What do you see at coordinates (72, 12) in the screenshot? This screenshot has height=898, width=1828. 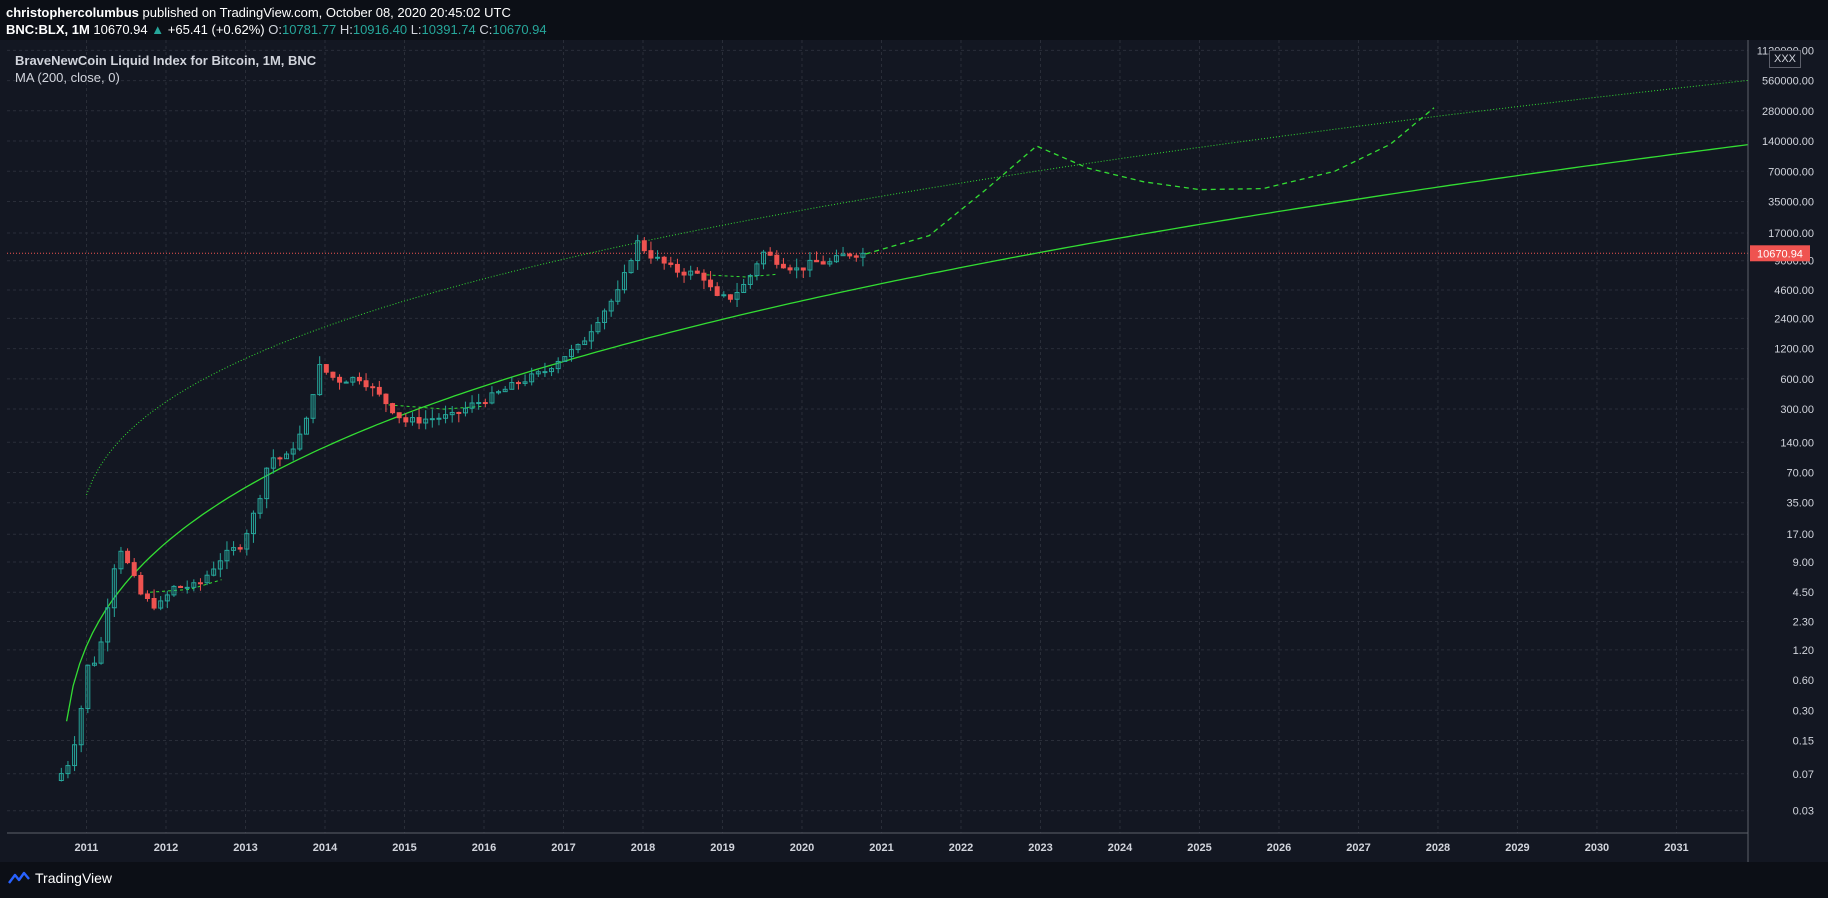 I see `author-name: christophercolumbus` at bounding box center [72, 12].